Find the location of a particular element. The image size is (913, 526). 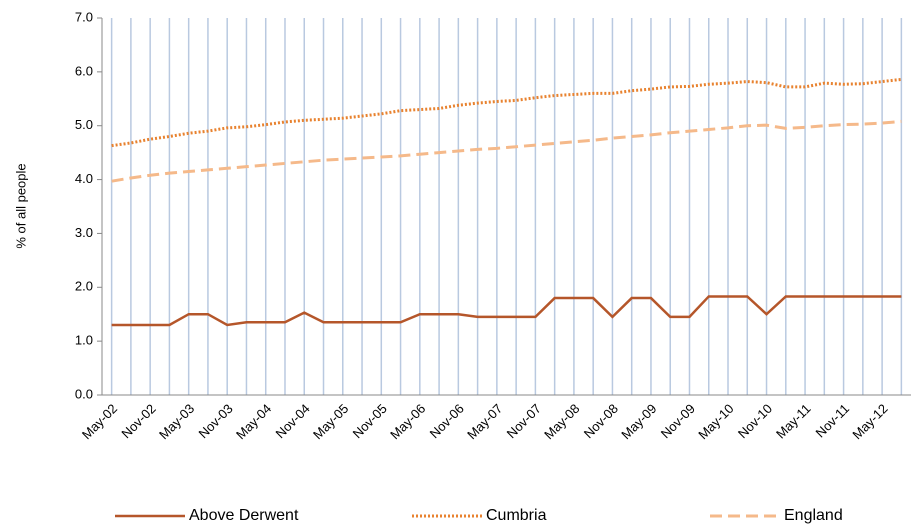

x-tick-label: Nov-06 is located at coordinates (447, 421).